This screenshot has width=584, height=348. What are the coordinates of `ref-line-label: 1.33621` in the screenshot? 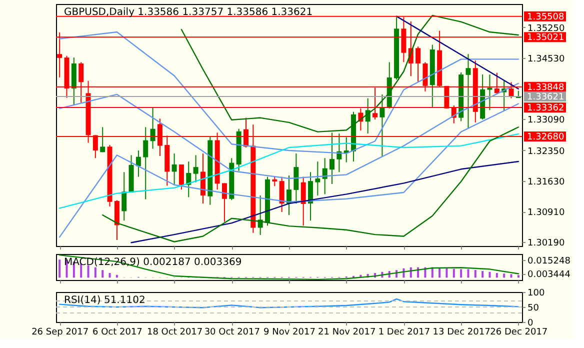 It's located at (545, 97).